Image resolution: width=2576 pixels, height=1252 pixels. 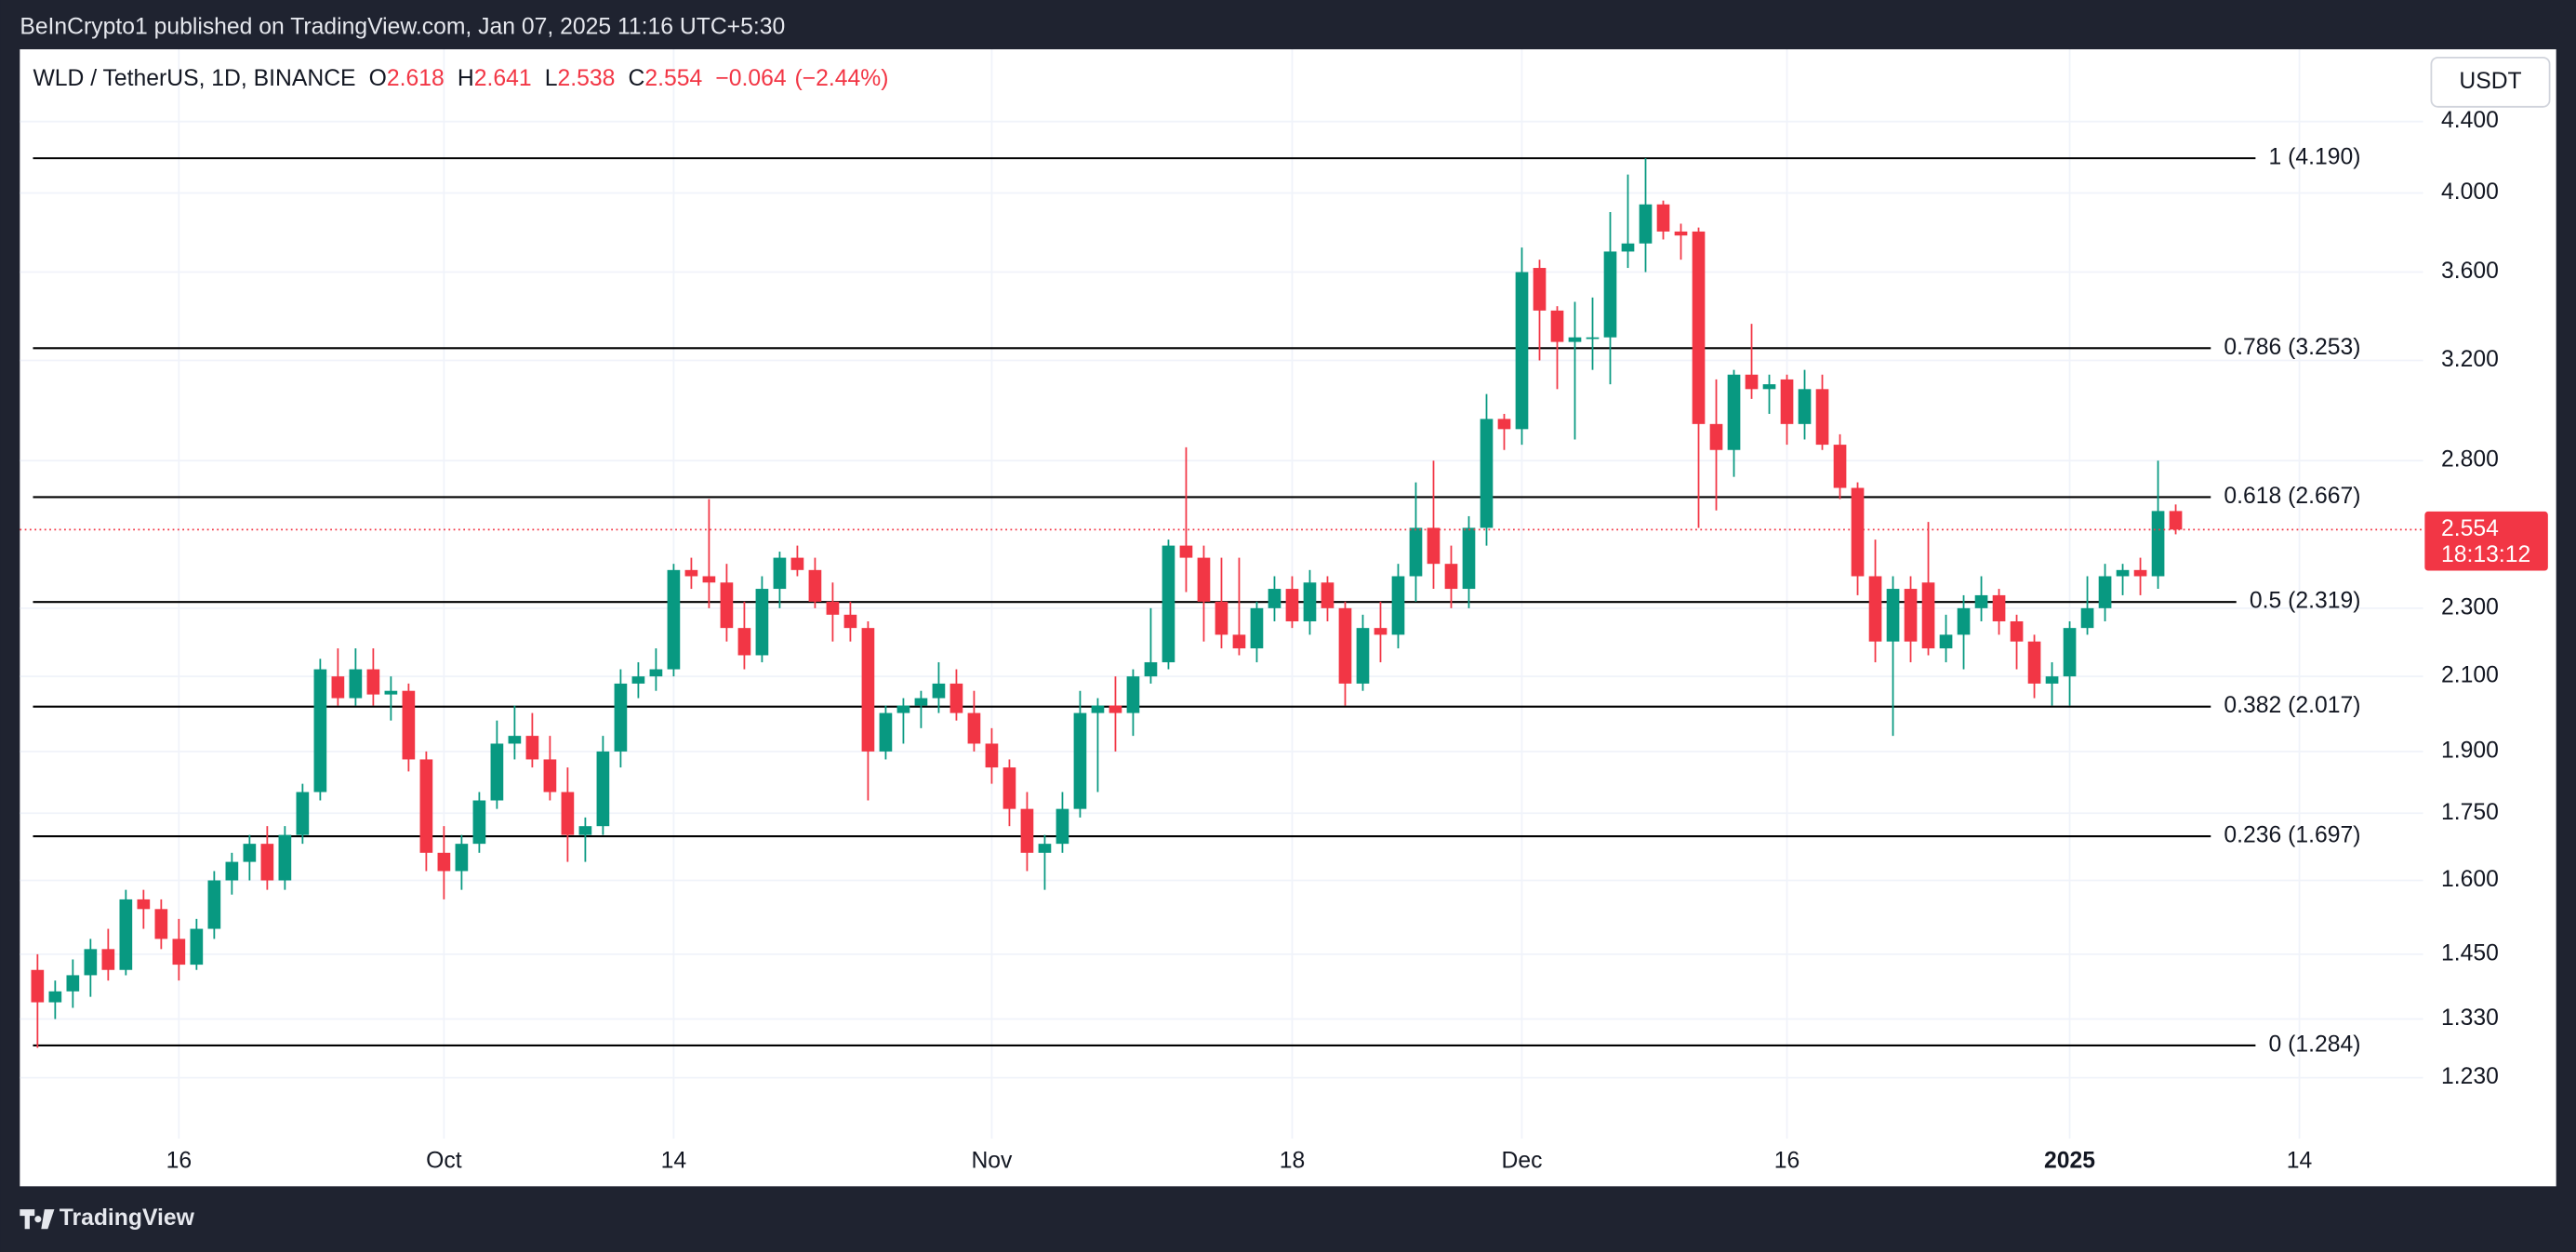 What do you see at coordinates (2305, 601) in the screenshot?
I see `fib-label: 0.5 (2.319)` at bounding box center [2305, 601].